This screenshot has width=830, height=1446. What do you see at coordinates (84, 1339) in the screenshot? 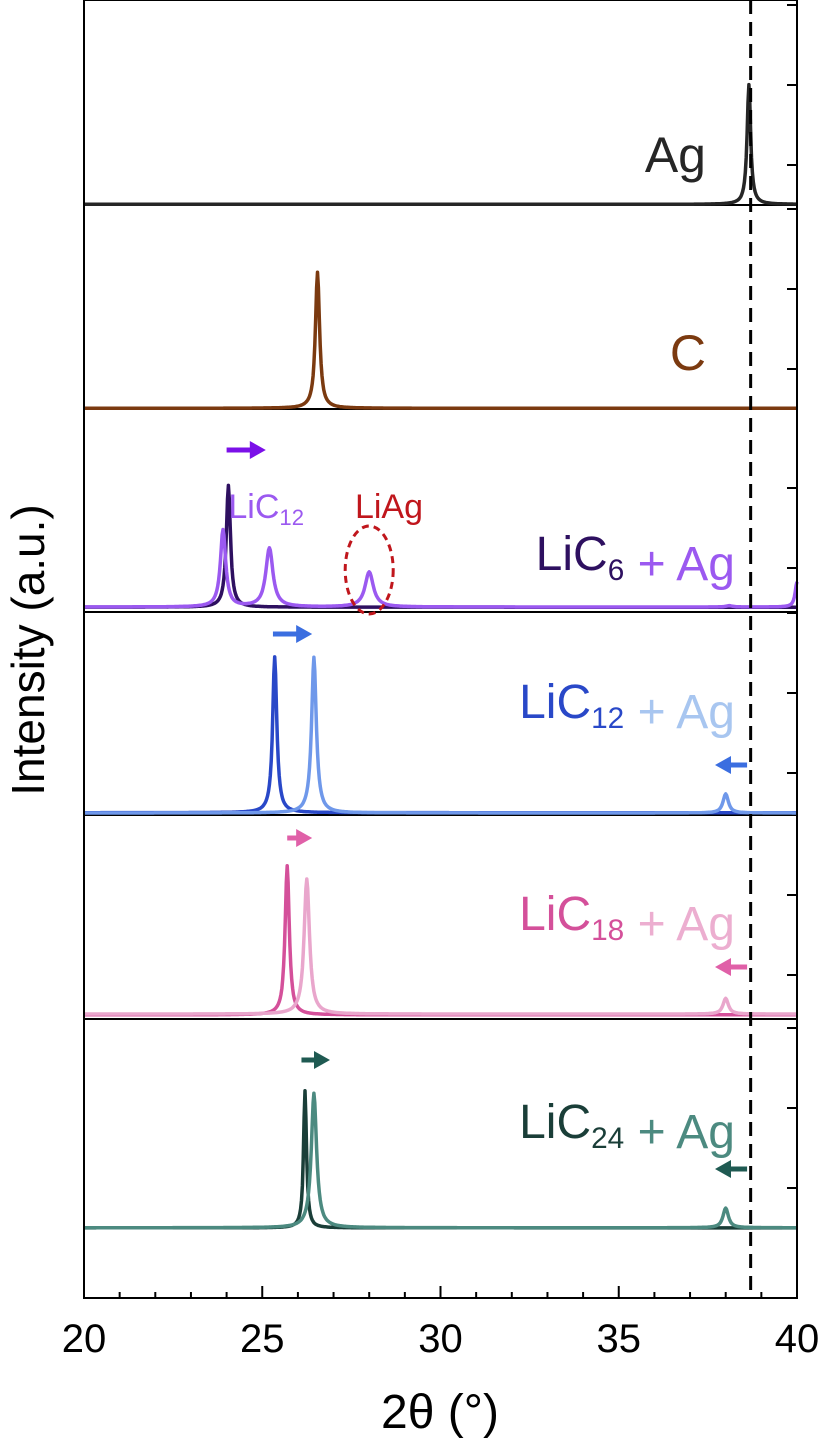
I see `x-tick-label: 20` at bounding box center [84, 1339].